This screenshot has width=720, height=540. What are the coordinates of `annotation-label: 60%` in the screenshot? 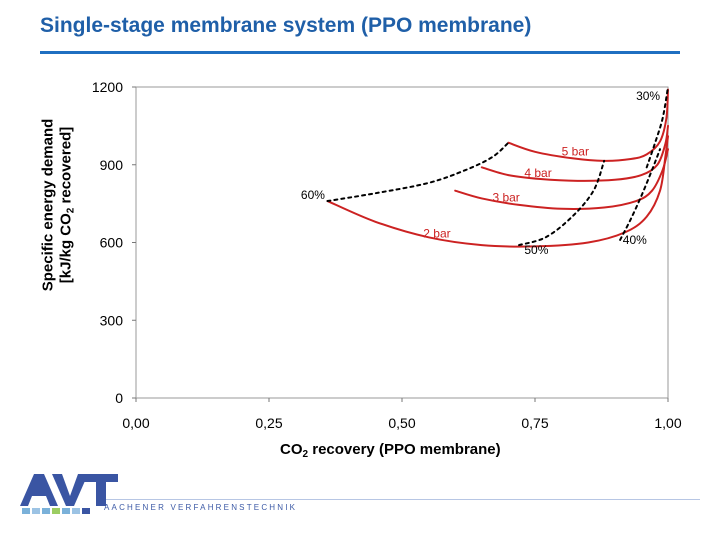 It's located at (313, 195).